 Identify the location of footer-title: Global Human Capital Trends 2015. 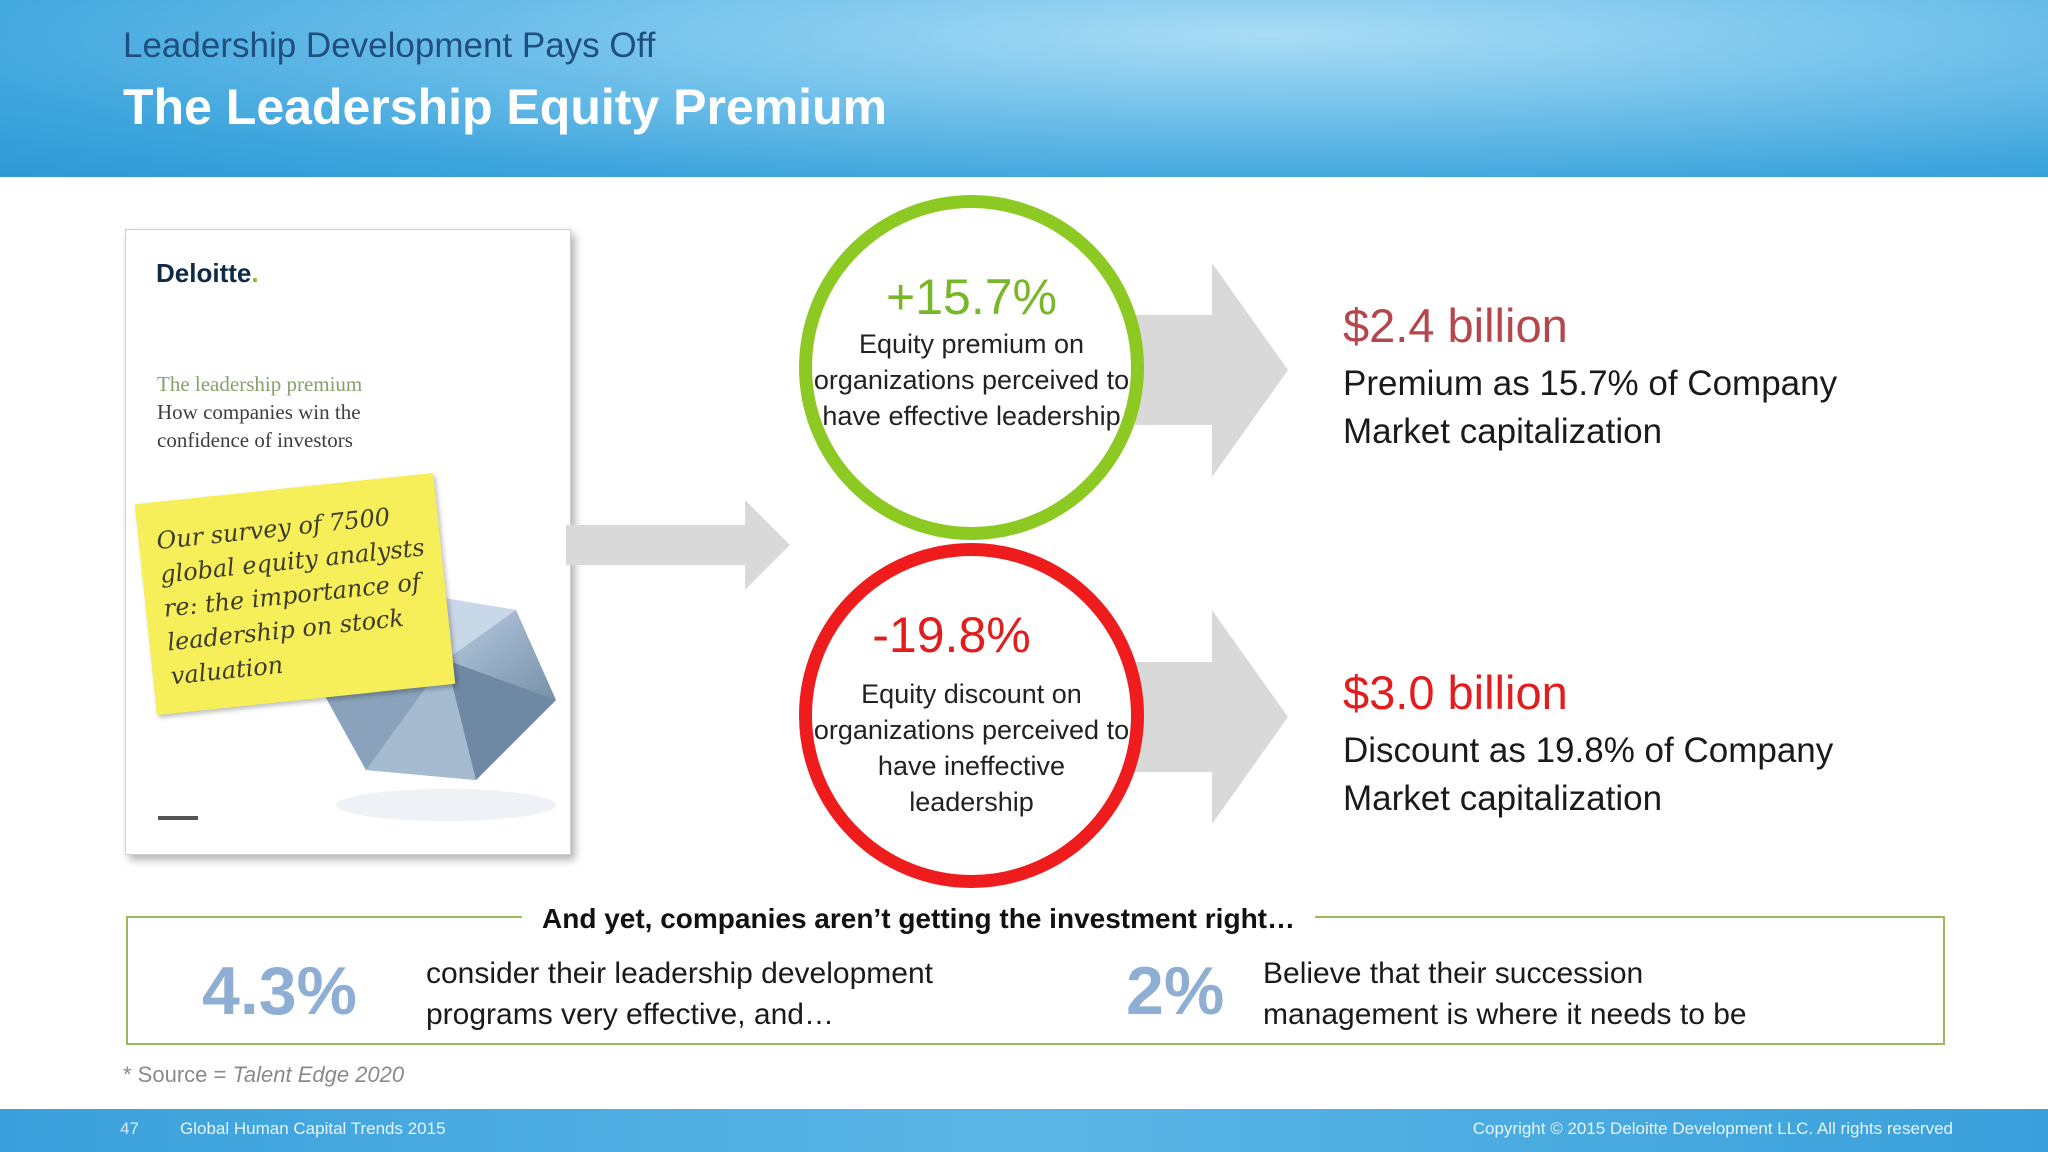
(313, 1128).